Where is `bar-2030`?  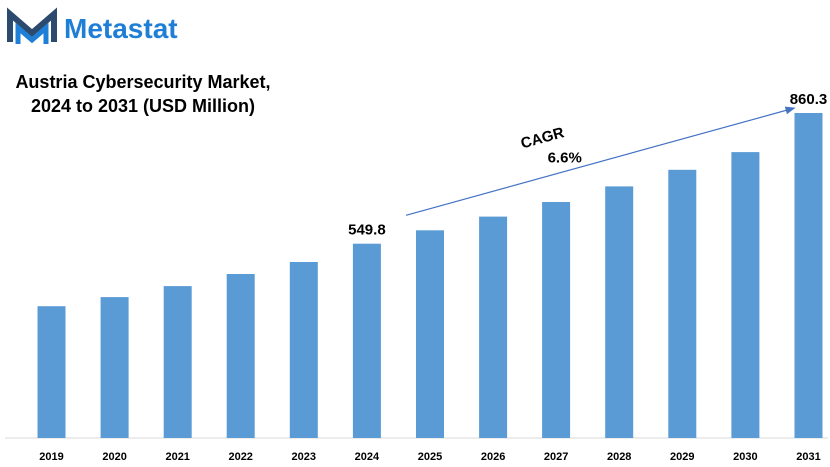 bar-2030 is located at coordinates (745, 295).